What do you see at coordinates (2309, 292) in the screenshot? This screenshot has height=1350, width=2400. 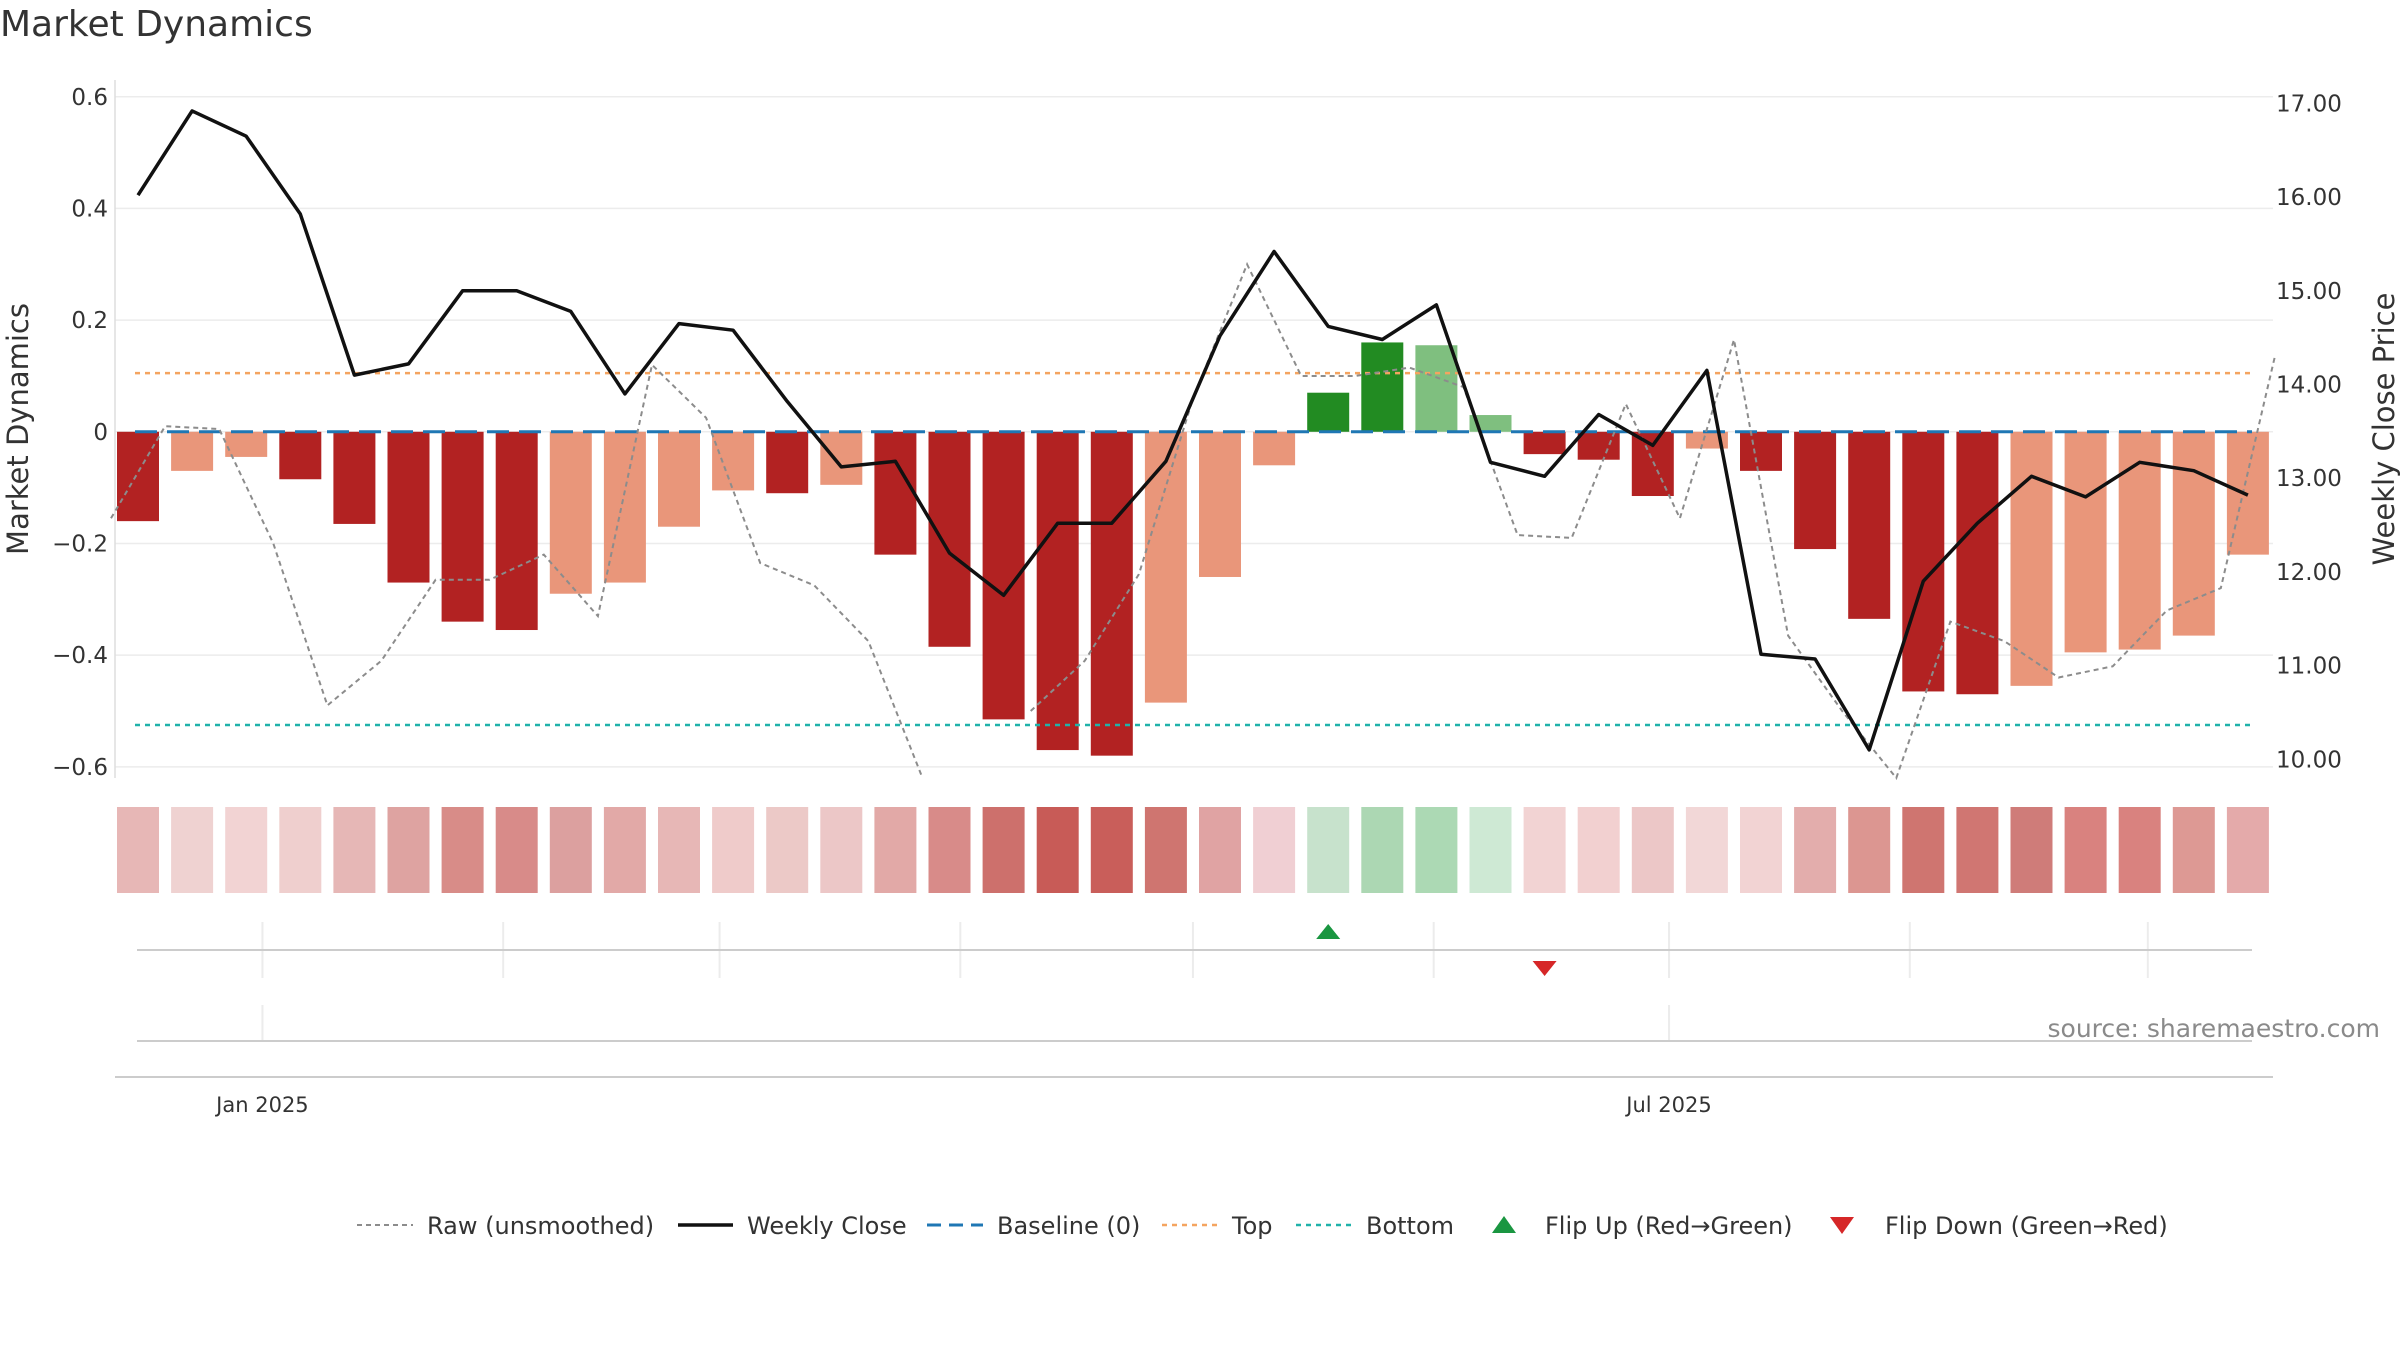 I see `y-tick-right: 15.00` at bounding box center [2309, 292].